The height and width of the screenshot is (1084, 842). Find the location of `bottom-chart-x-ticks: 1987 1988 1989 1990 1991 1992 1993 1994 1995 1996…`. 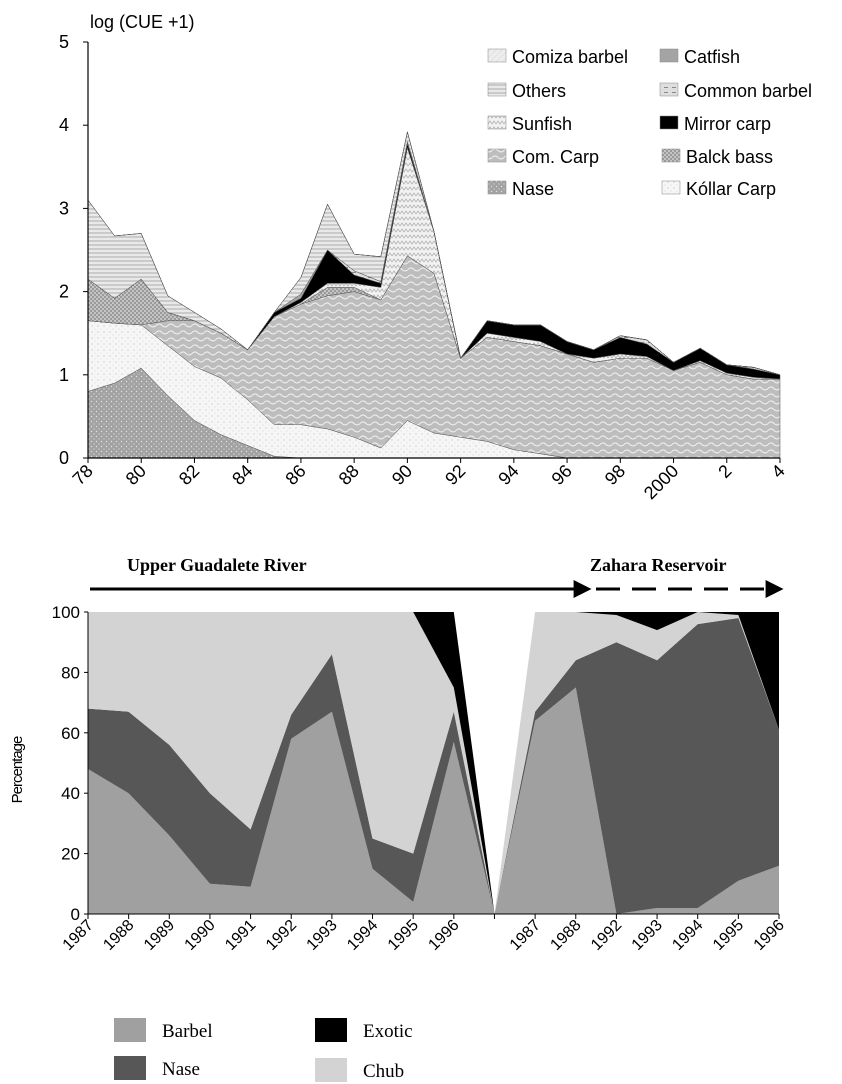

bottom-chart-x-ticks: 1987 1988 1989 1990 1991 1992 1993 1994 1995 1996… is located at coordinates (424, 934).